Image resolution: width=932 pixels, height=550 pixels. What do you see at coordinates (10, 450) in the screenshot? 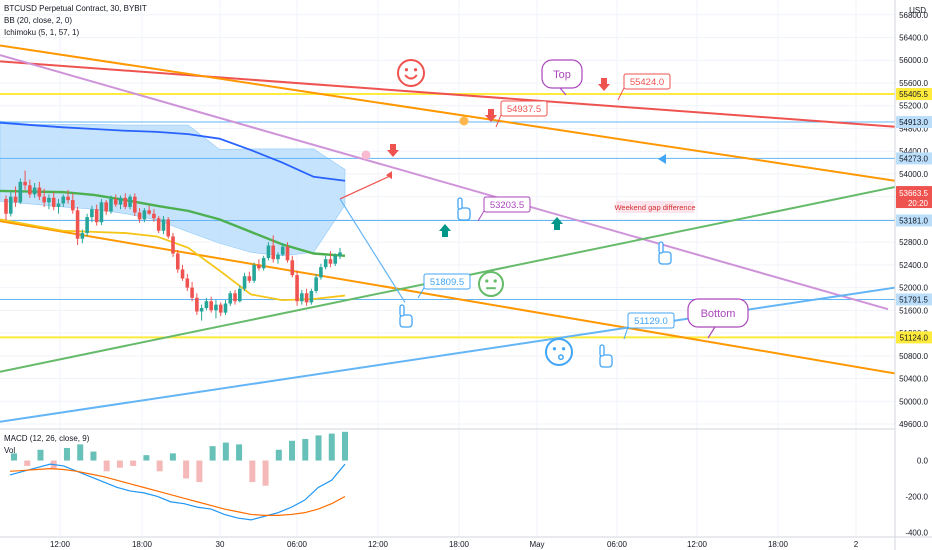
I see `vol-indicator-label: Vol` at bounding box center [10, 450].